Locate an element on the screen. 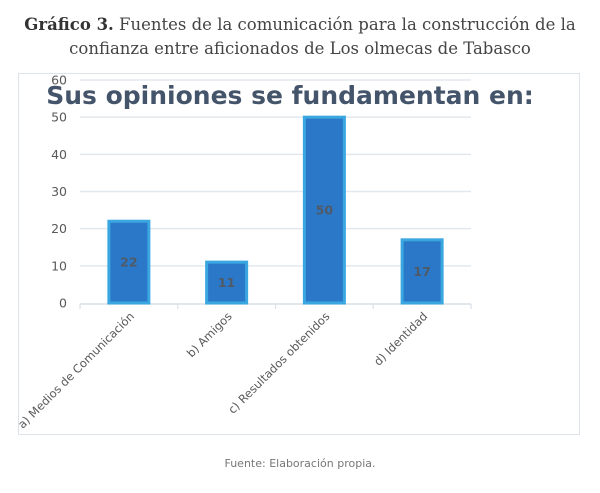 Image resolution: width=600 pixels, height=493 pixels. y-tick-label: 30 is located at coordinates (59, 191).